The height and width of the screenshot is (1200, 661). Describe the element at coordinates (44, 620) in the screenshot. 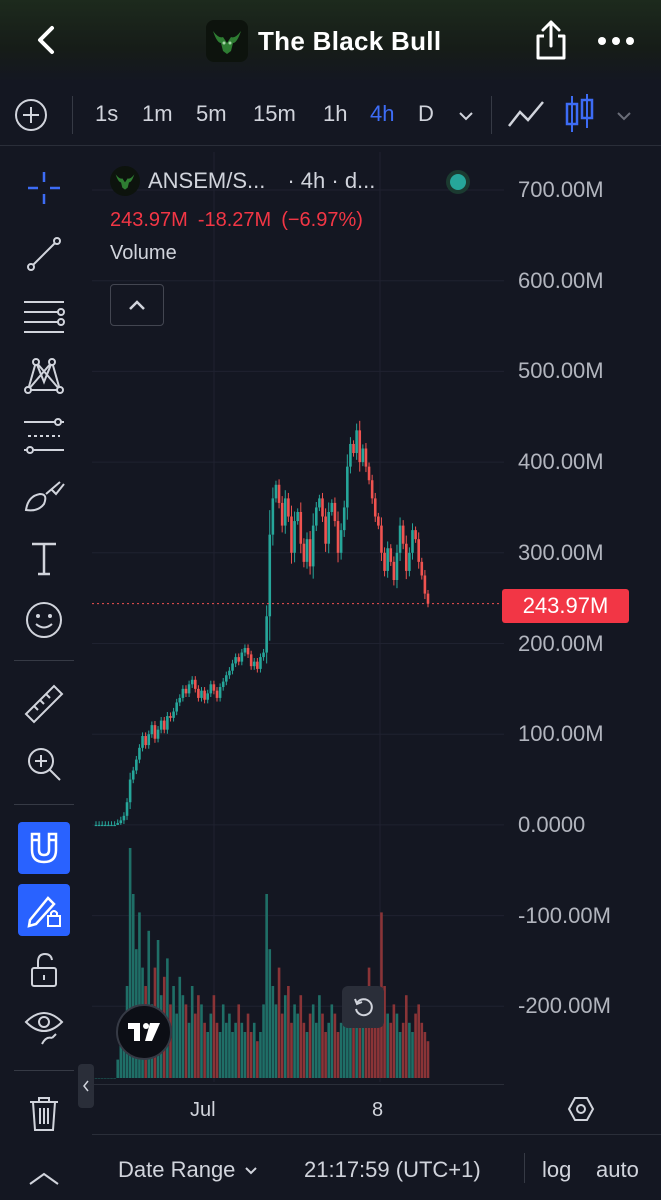

I see `emoji-tool` at that location.